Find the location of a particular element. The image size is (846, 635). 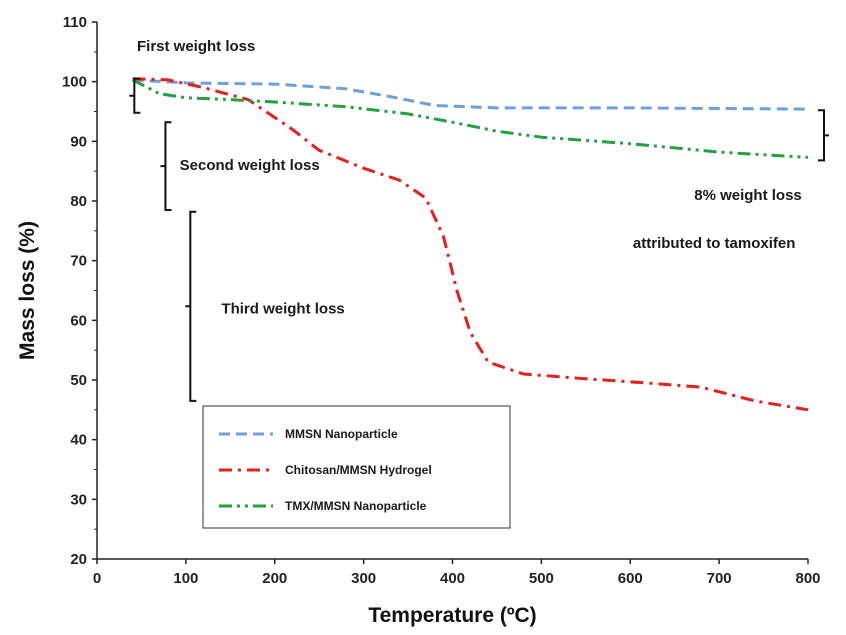

x-tick-label: 800 is located at coordinates (807, 578).